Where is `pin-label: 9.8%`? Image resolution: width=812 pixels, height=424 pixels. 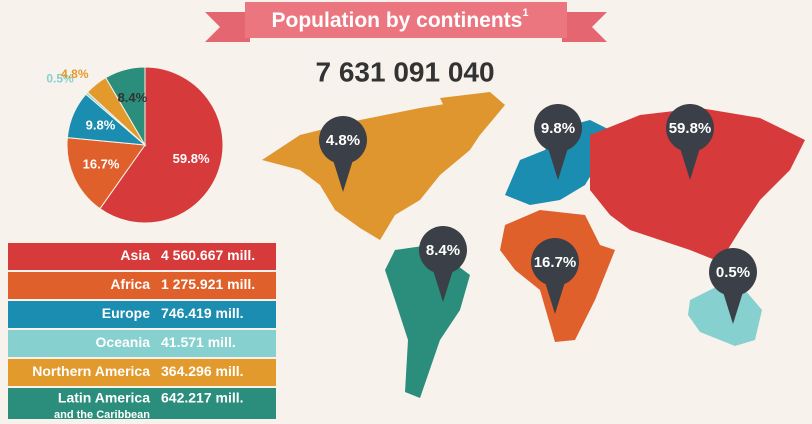 pin-label: 9.8% is located at coordinates (558, 128).